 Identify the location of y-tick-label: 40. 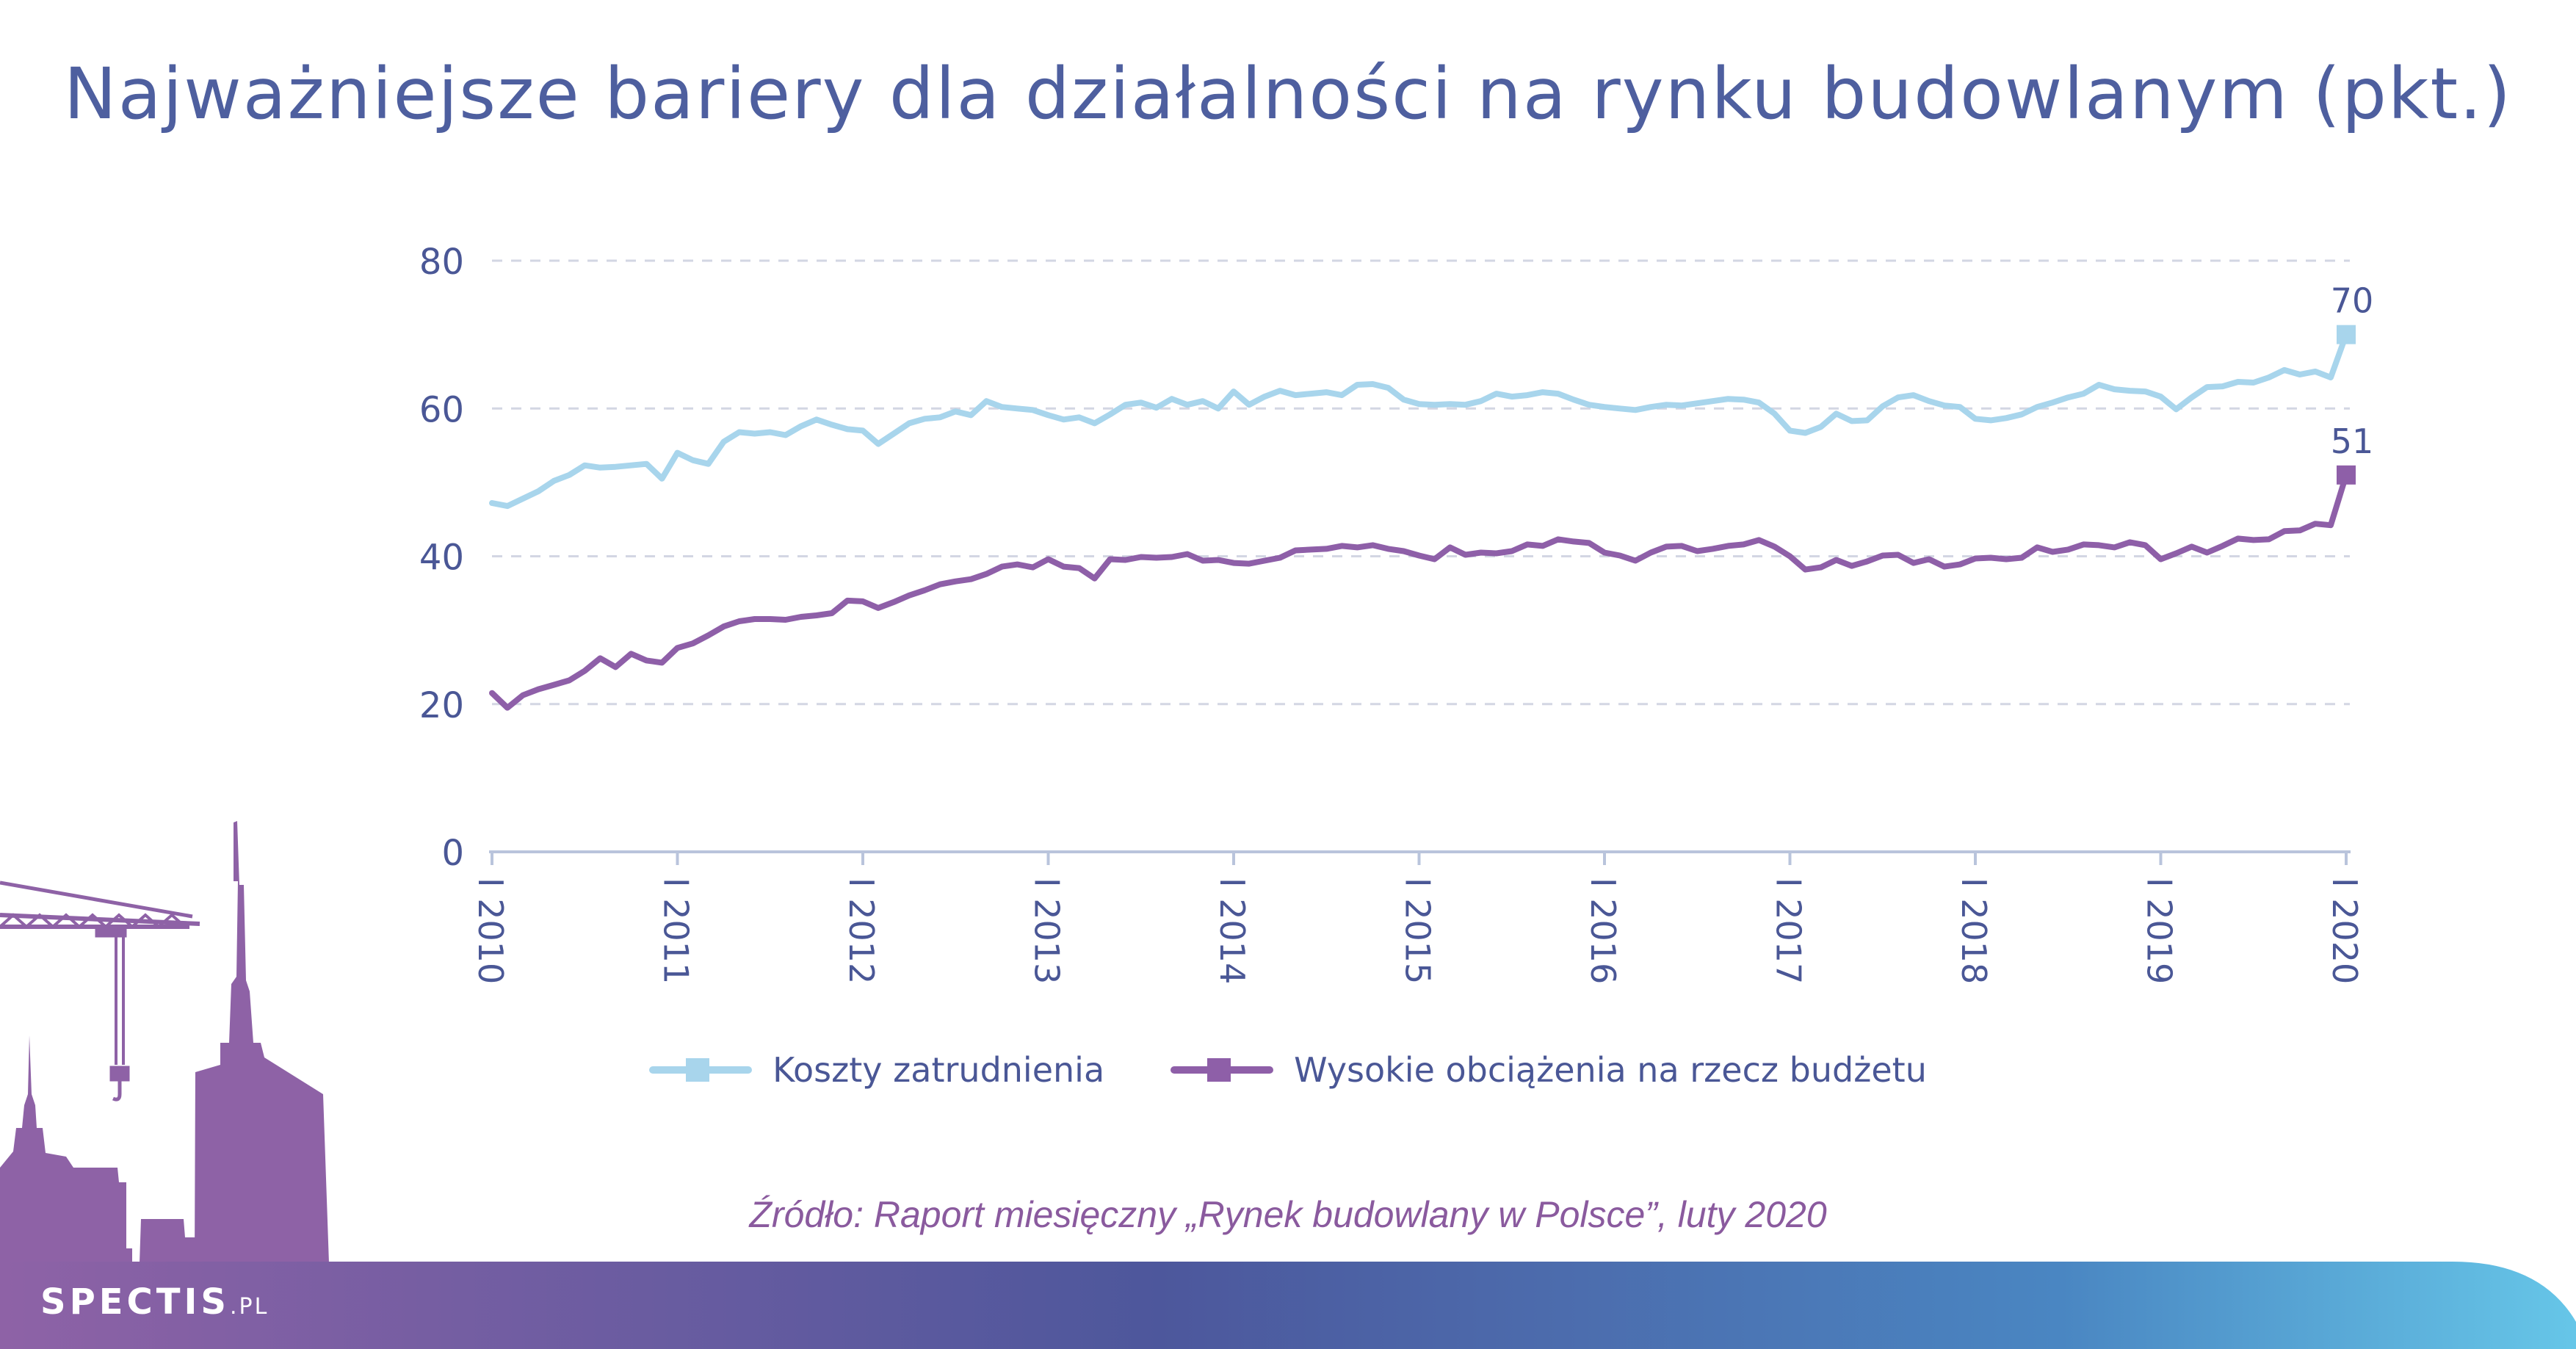
(441, 558).